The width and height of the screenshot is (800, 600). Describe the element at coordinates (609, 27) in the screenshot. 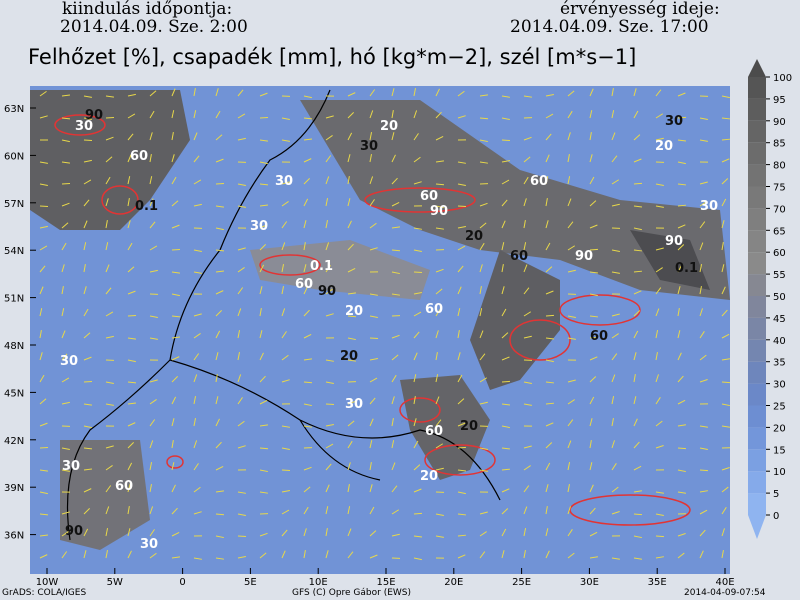

I see `valid-time: 2014.04.09. Sze. 17:00` at that location.